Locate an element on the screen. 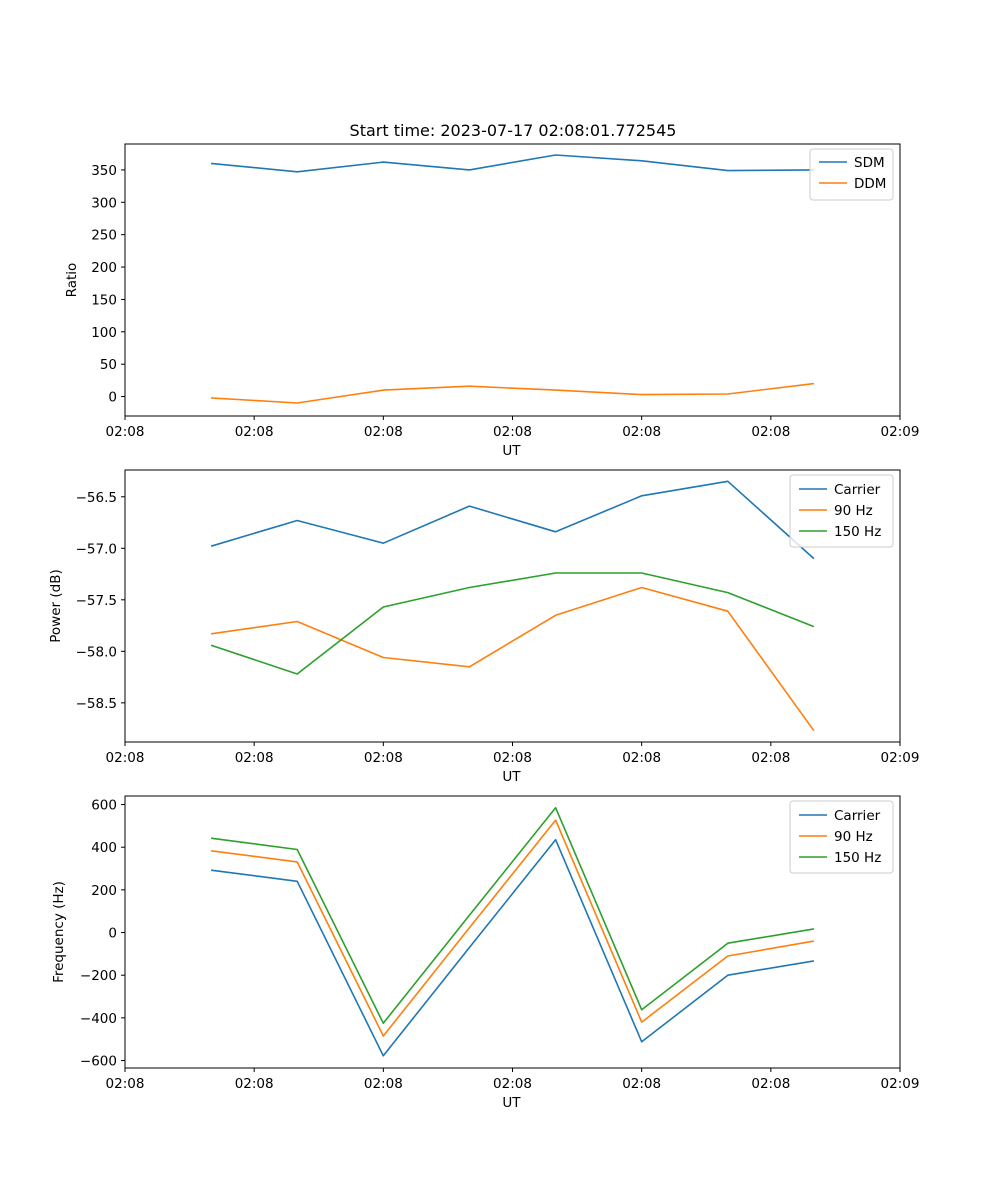 The height and width of the screenshot is (1200, 1000). y-axis-label: Power (dB) is located at coordinates (56, 605).